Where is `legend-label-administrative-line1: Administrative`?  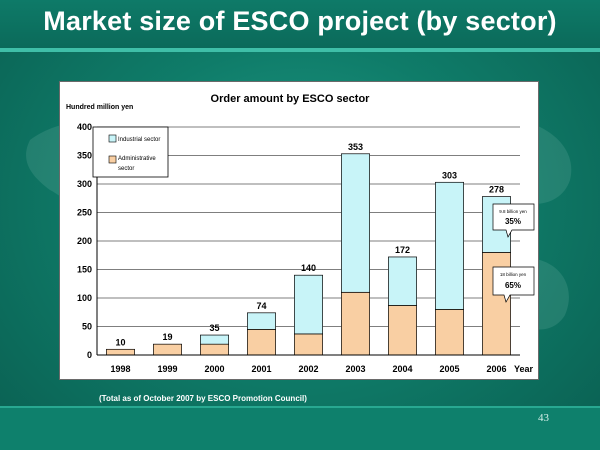 legend-label-administrative-line1: Administrative is located at coordinates (137, 159).